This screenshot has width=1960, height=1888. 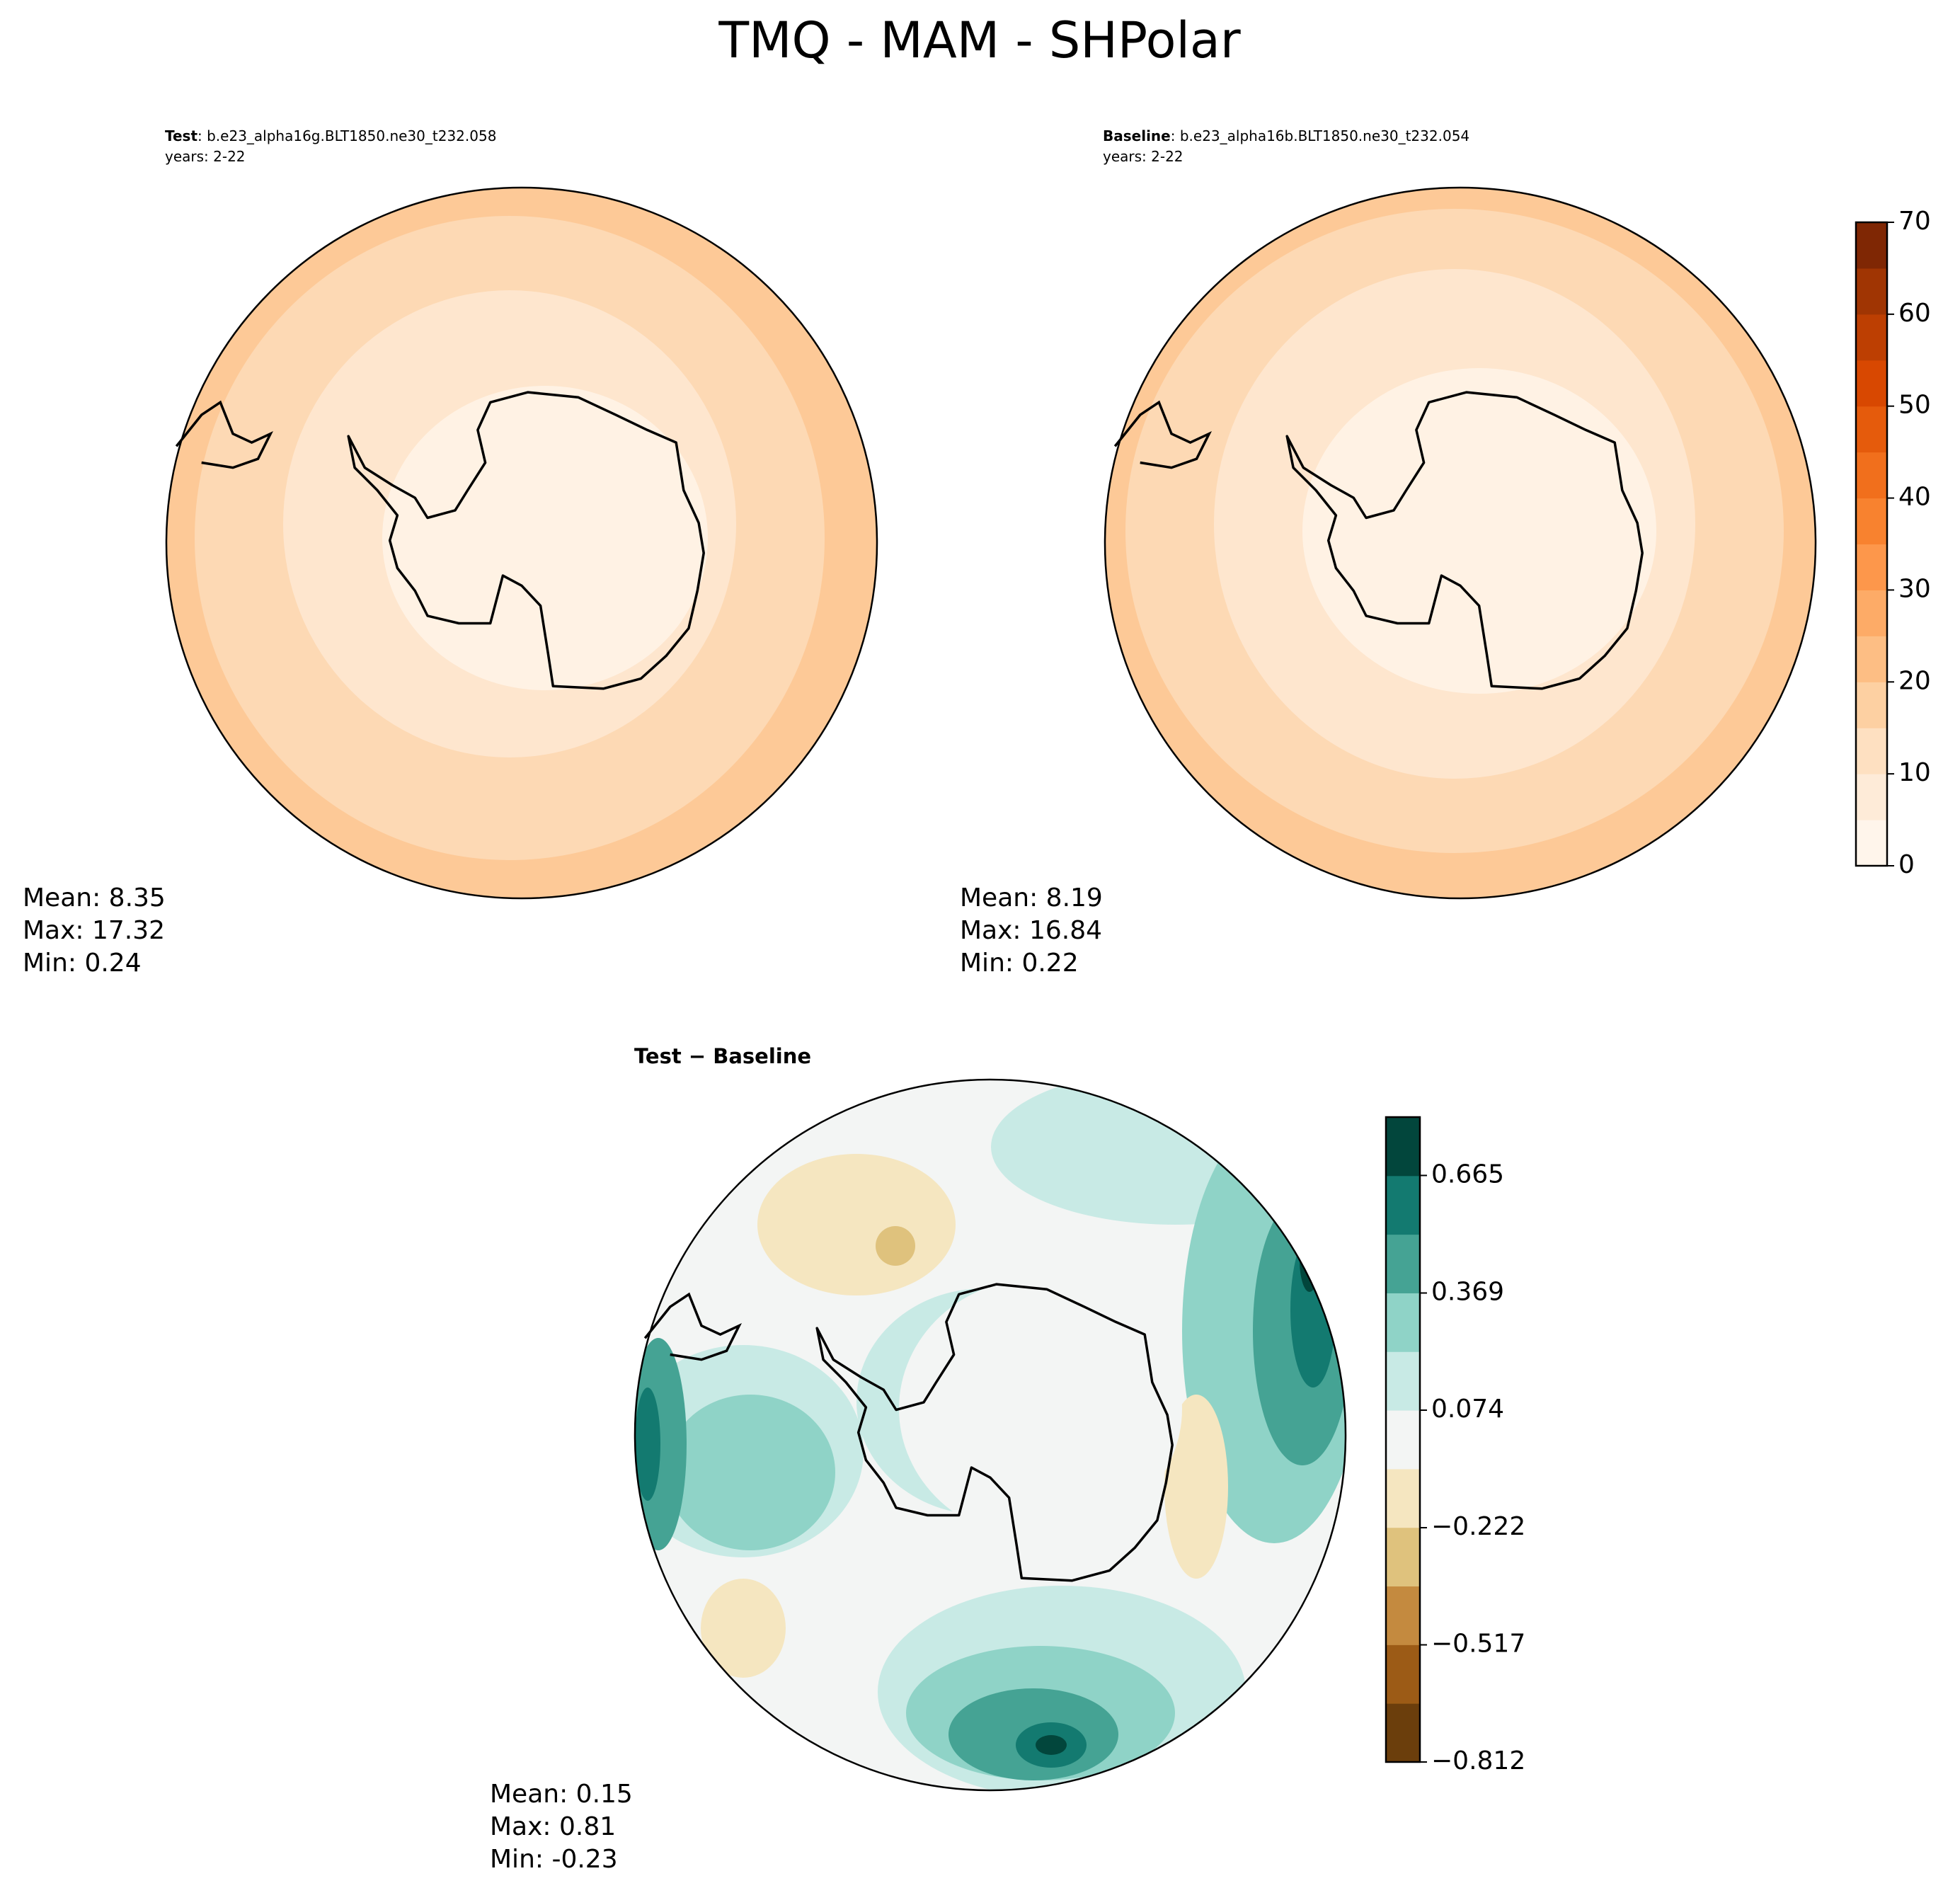 What do you see at coordinates (1914, 773) in the screenshot?
I see `colorbar-tick-label: 10` at bounding box center [1914, 773].